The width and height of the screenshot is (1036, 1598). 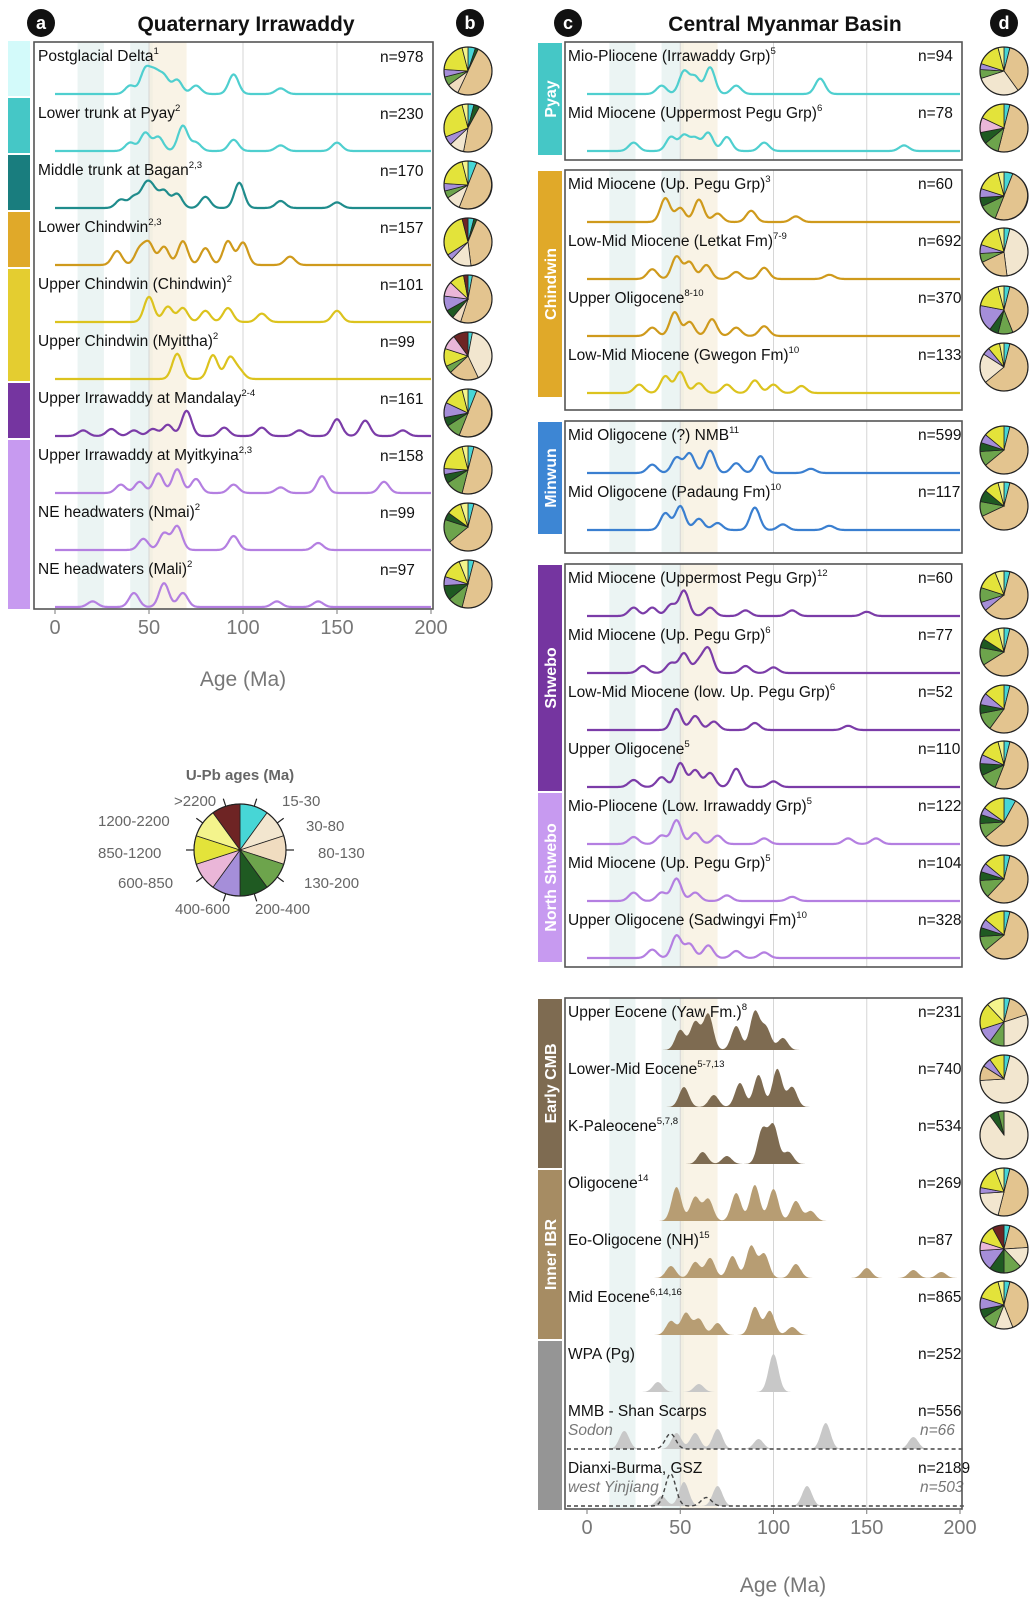 What do you see at coordinates (586, 1528) in the screenshot?
I see `tick-label: 0` at bounding box center [586, 1528].